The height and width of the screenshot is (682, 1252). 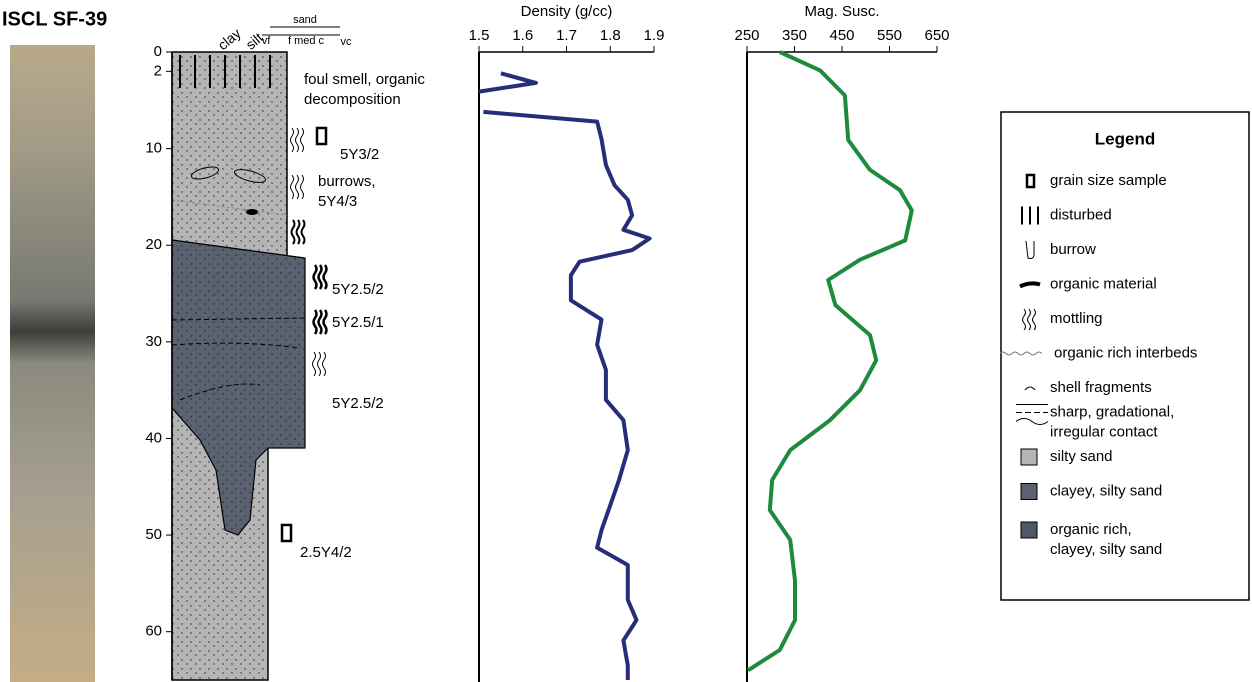 I want to click on x-tick-label: 350, so click(x=794, y=35).